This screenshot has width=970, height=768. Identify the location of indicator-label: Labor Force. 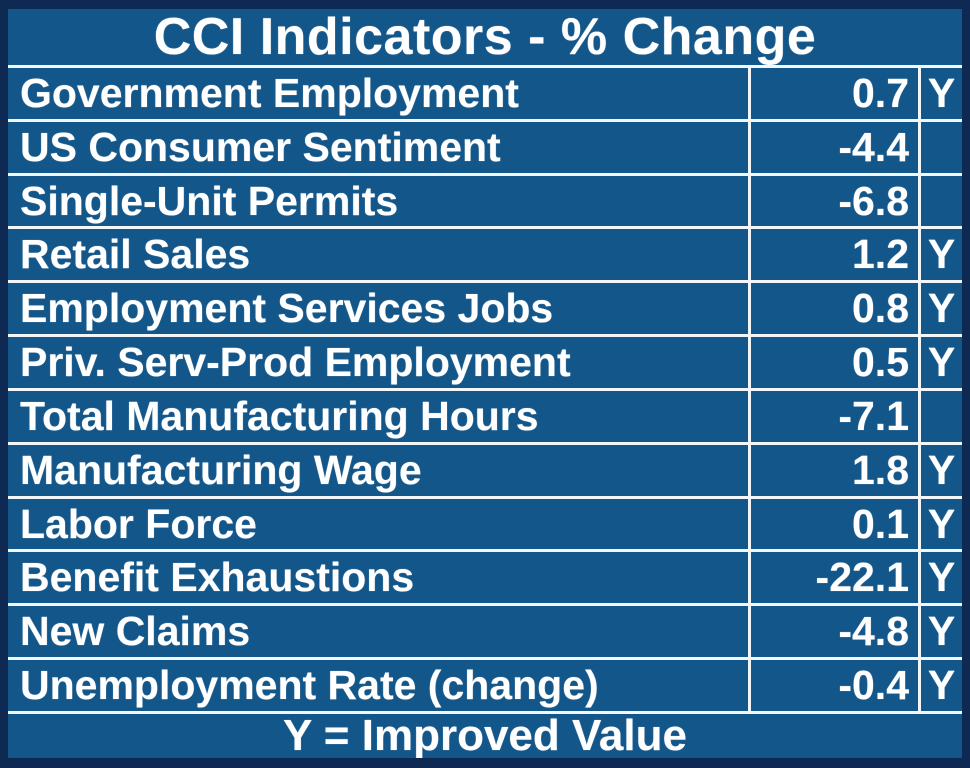
(138, 523).